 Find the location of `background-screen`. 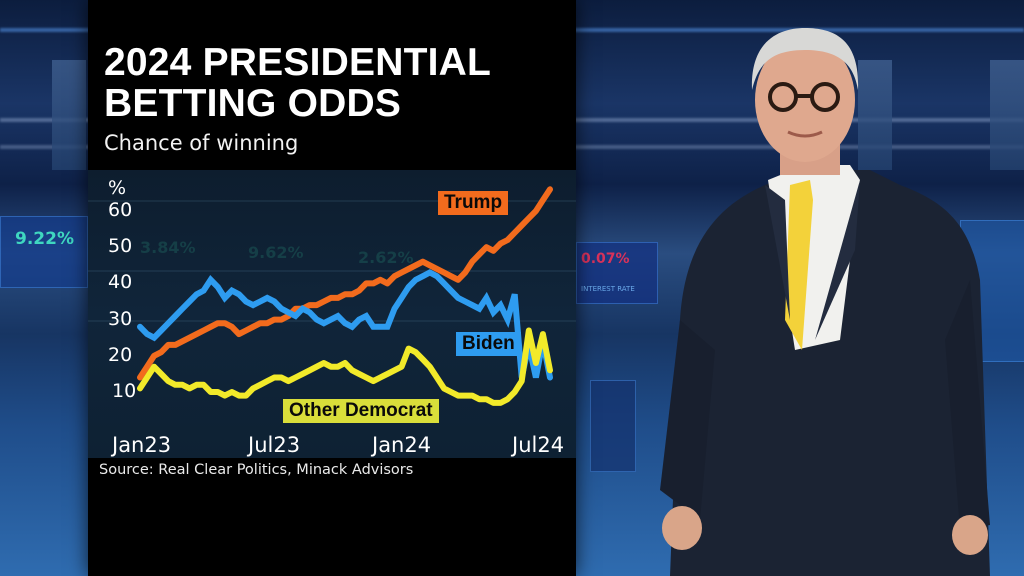

background-screen is located at coordinates (613, 426).